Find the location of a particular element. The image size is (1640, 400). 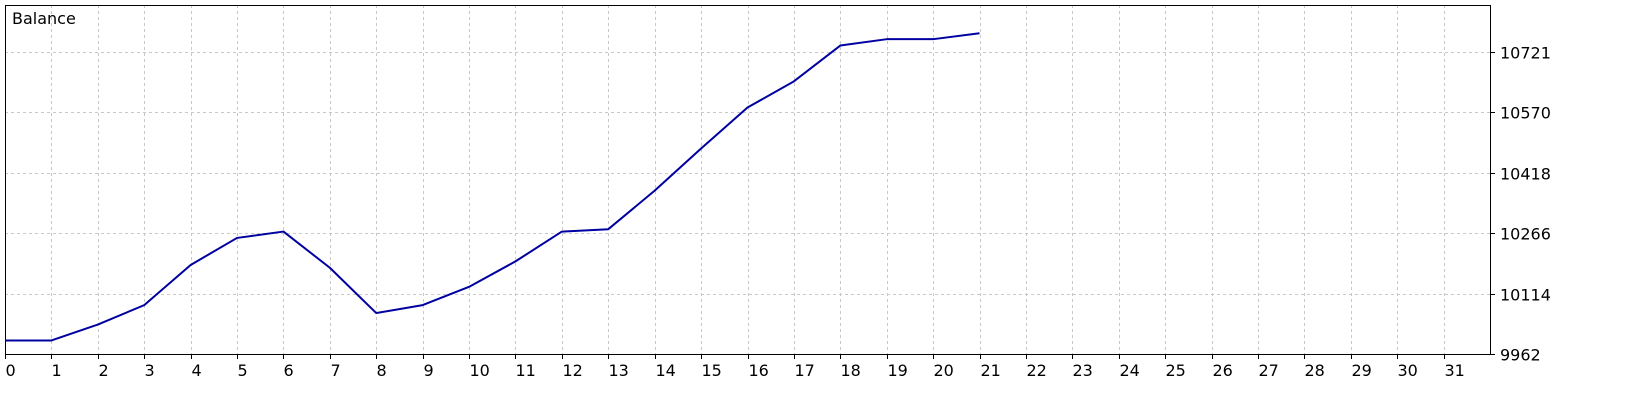

x-tick-label: 17 is located at coordinates (805, 370).